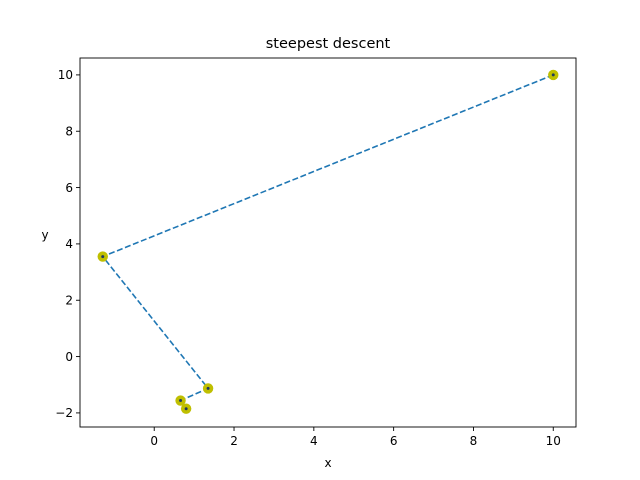 Image resolution: width=640 pixels, height=480 pixels. I want to click on y-tick-label: 0, so click(69, 357).